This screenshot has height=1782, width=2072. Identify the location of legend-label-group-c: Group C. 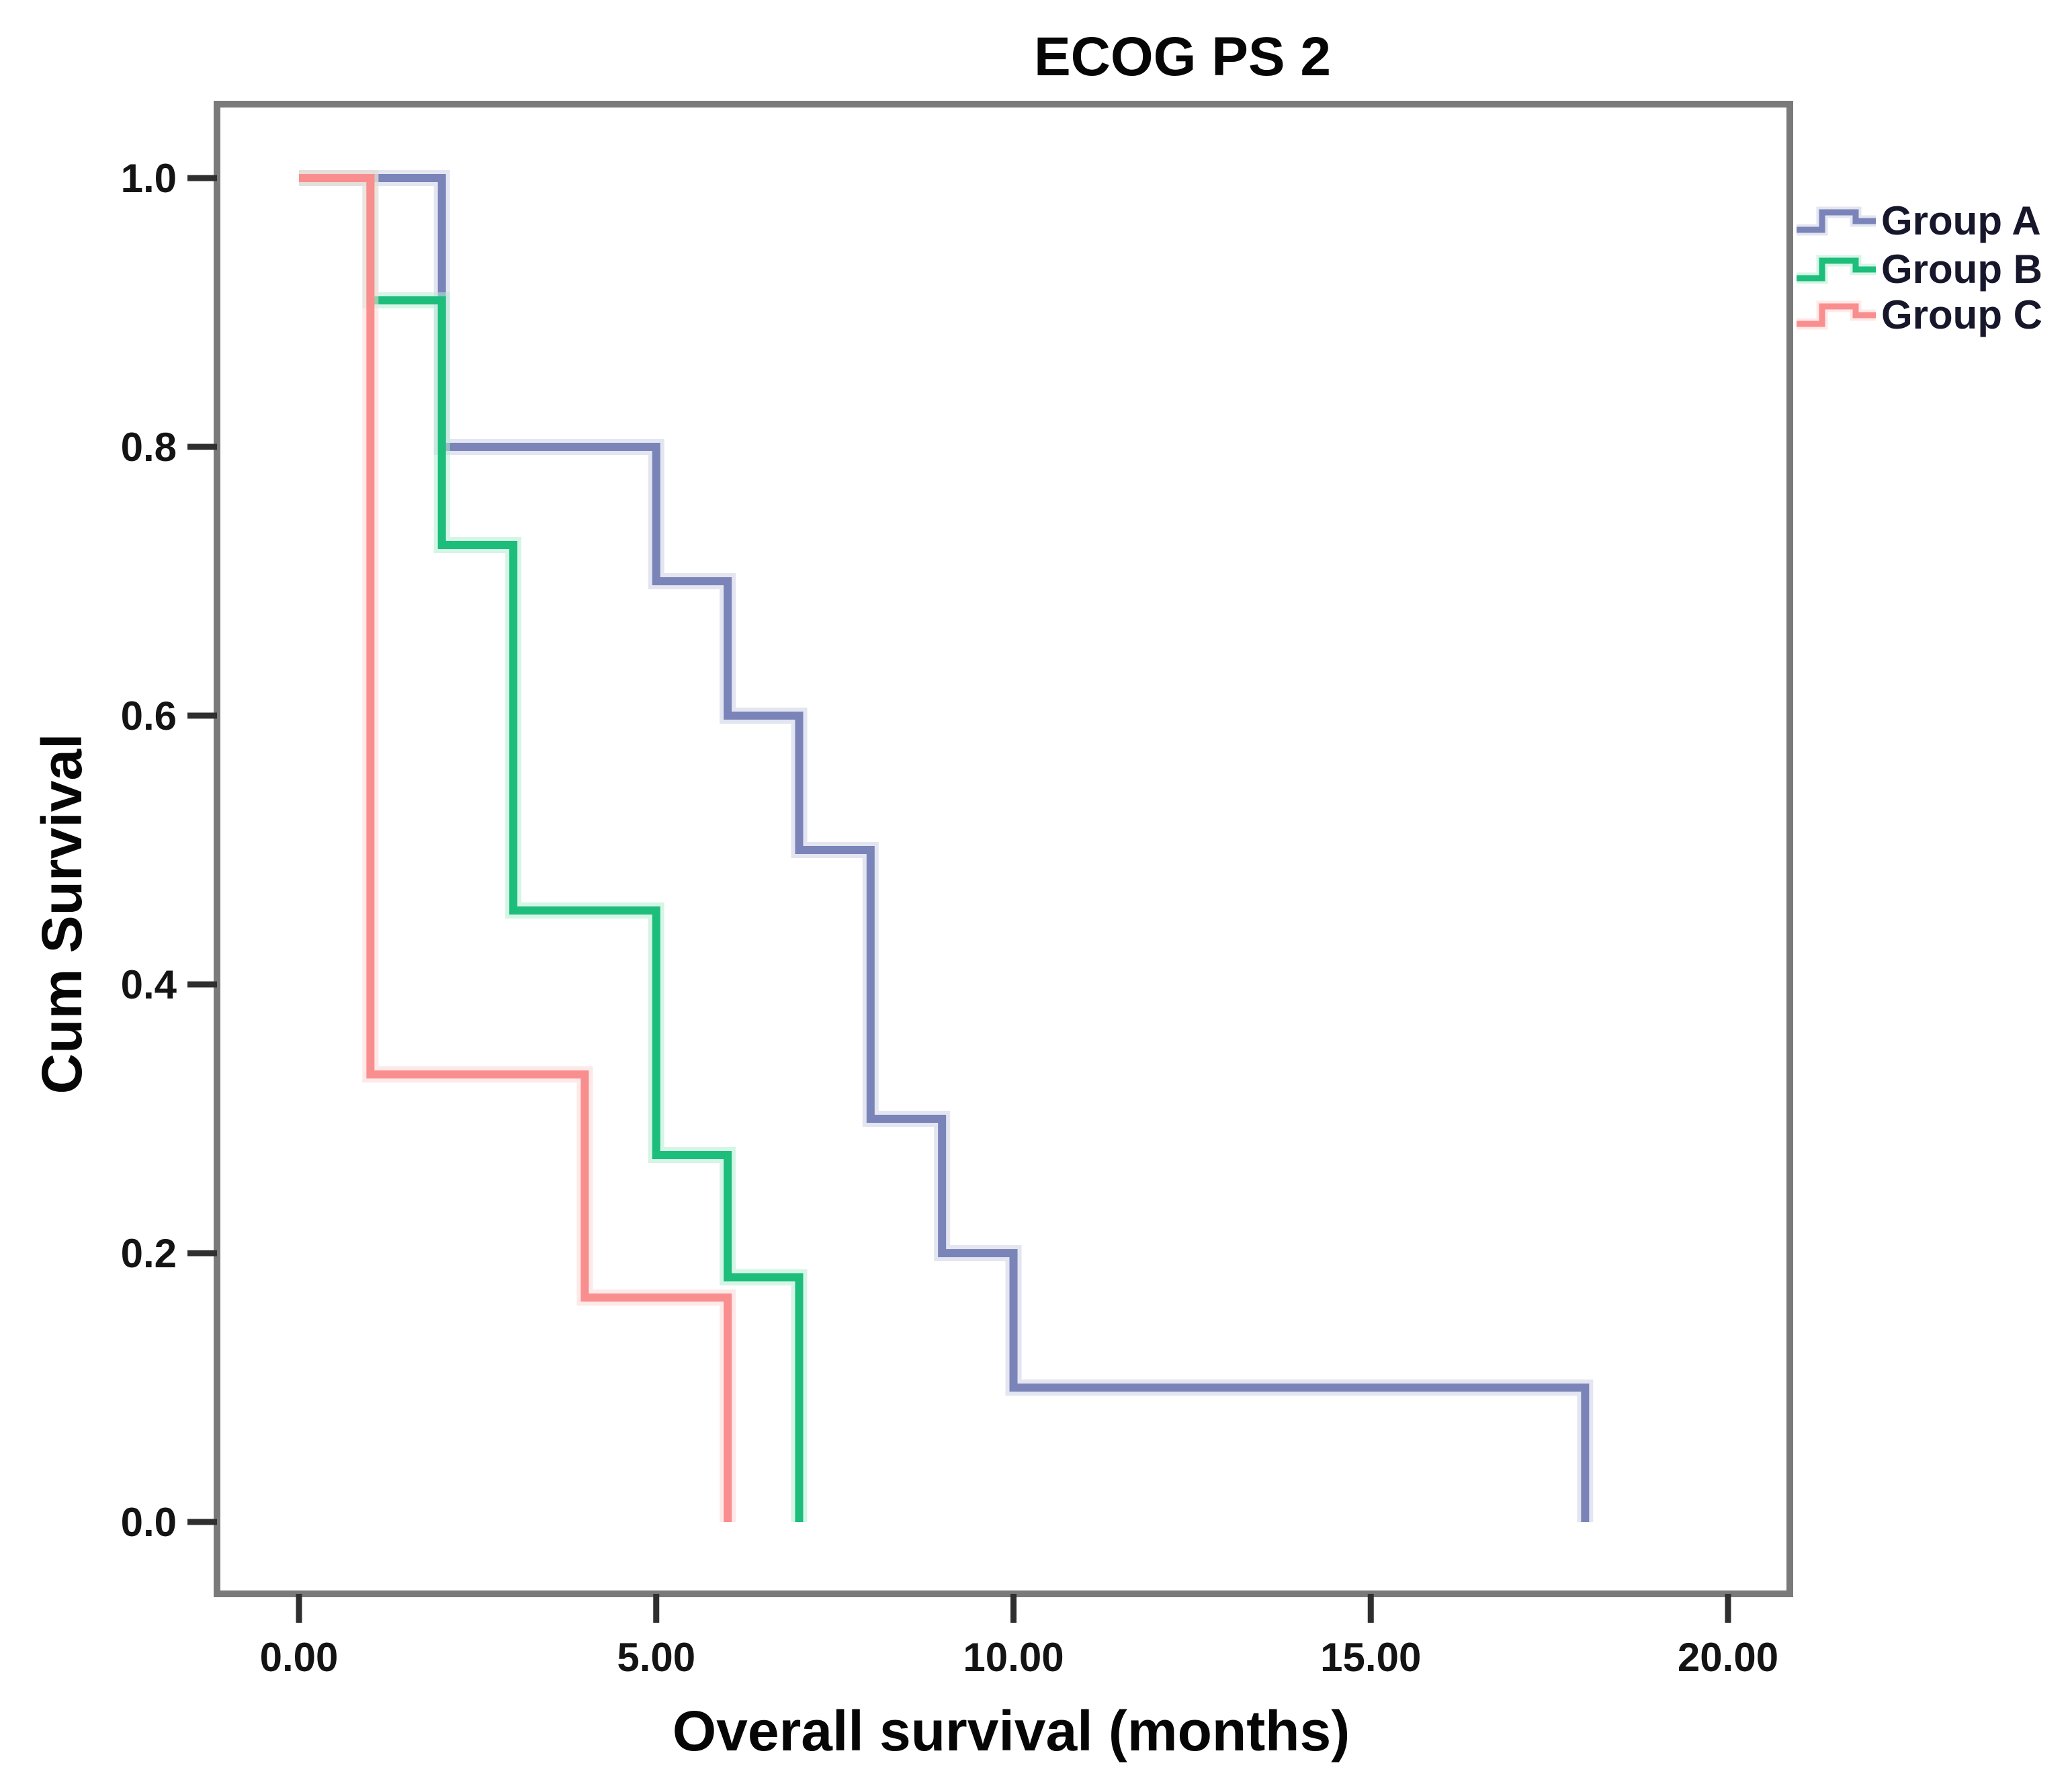
(1961, 315).